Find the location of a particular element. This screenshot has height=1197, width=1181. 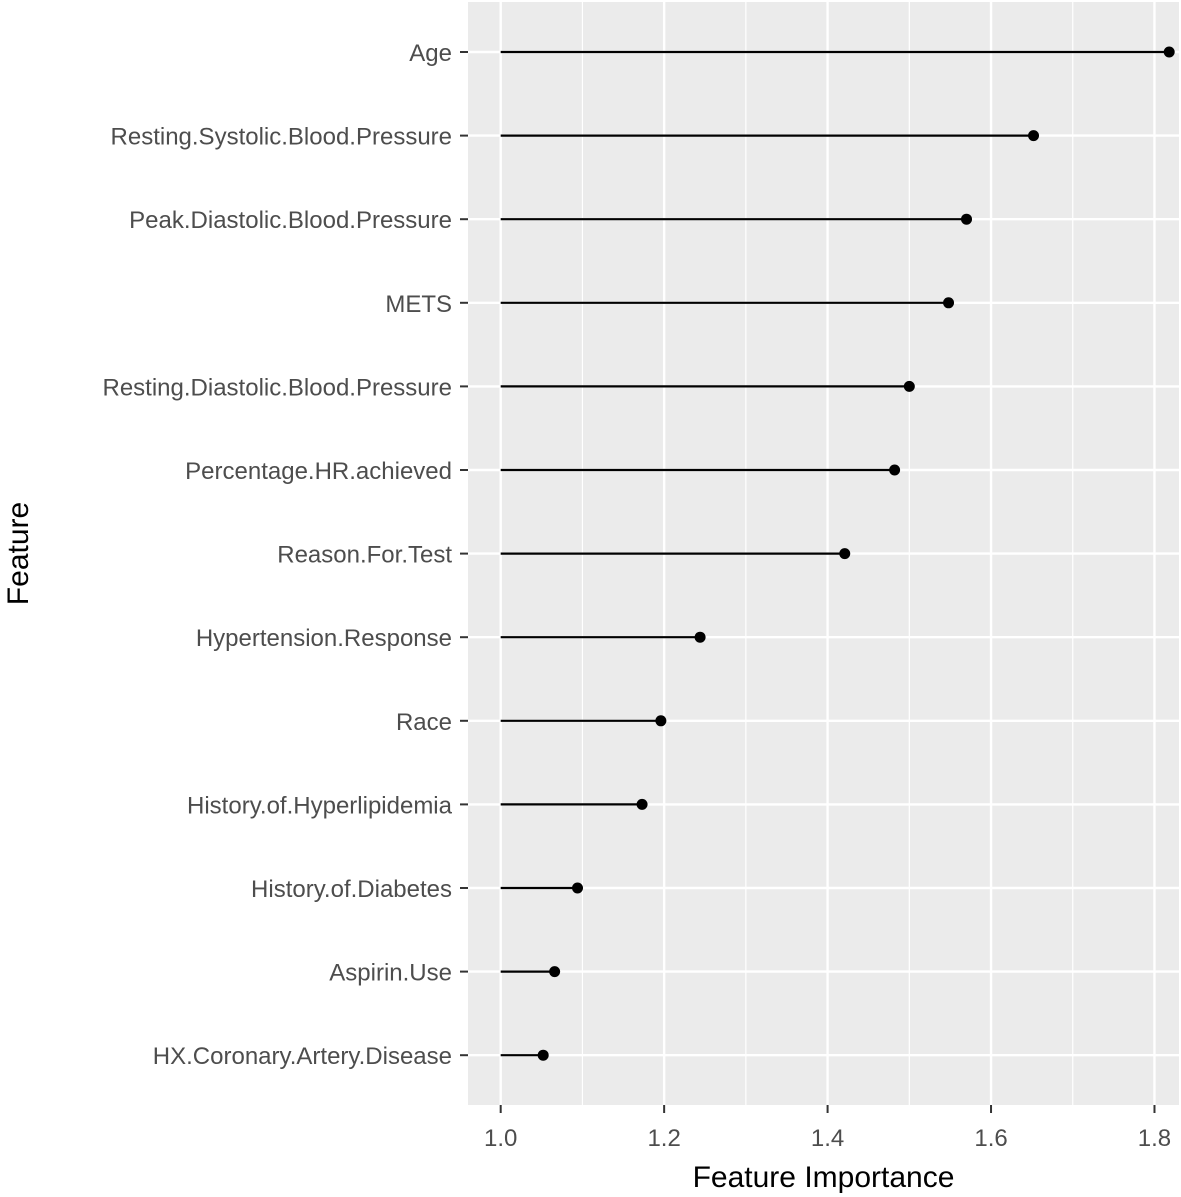

y-tick-label: History.of.Diabetes is located at coordinates (351, 889).